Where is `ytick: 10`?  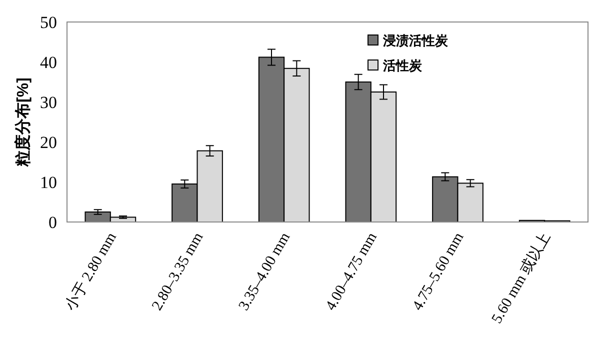 ytick: 10 is located at coordinates (48, 182).